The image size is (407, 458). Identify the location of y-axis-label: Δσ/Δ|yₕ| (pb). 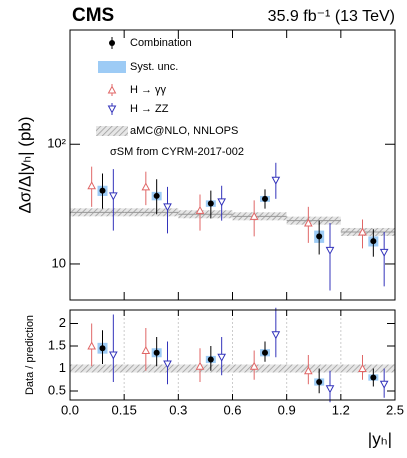
(24, 164).